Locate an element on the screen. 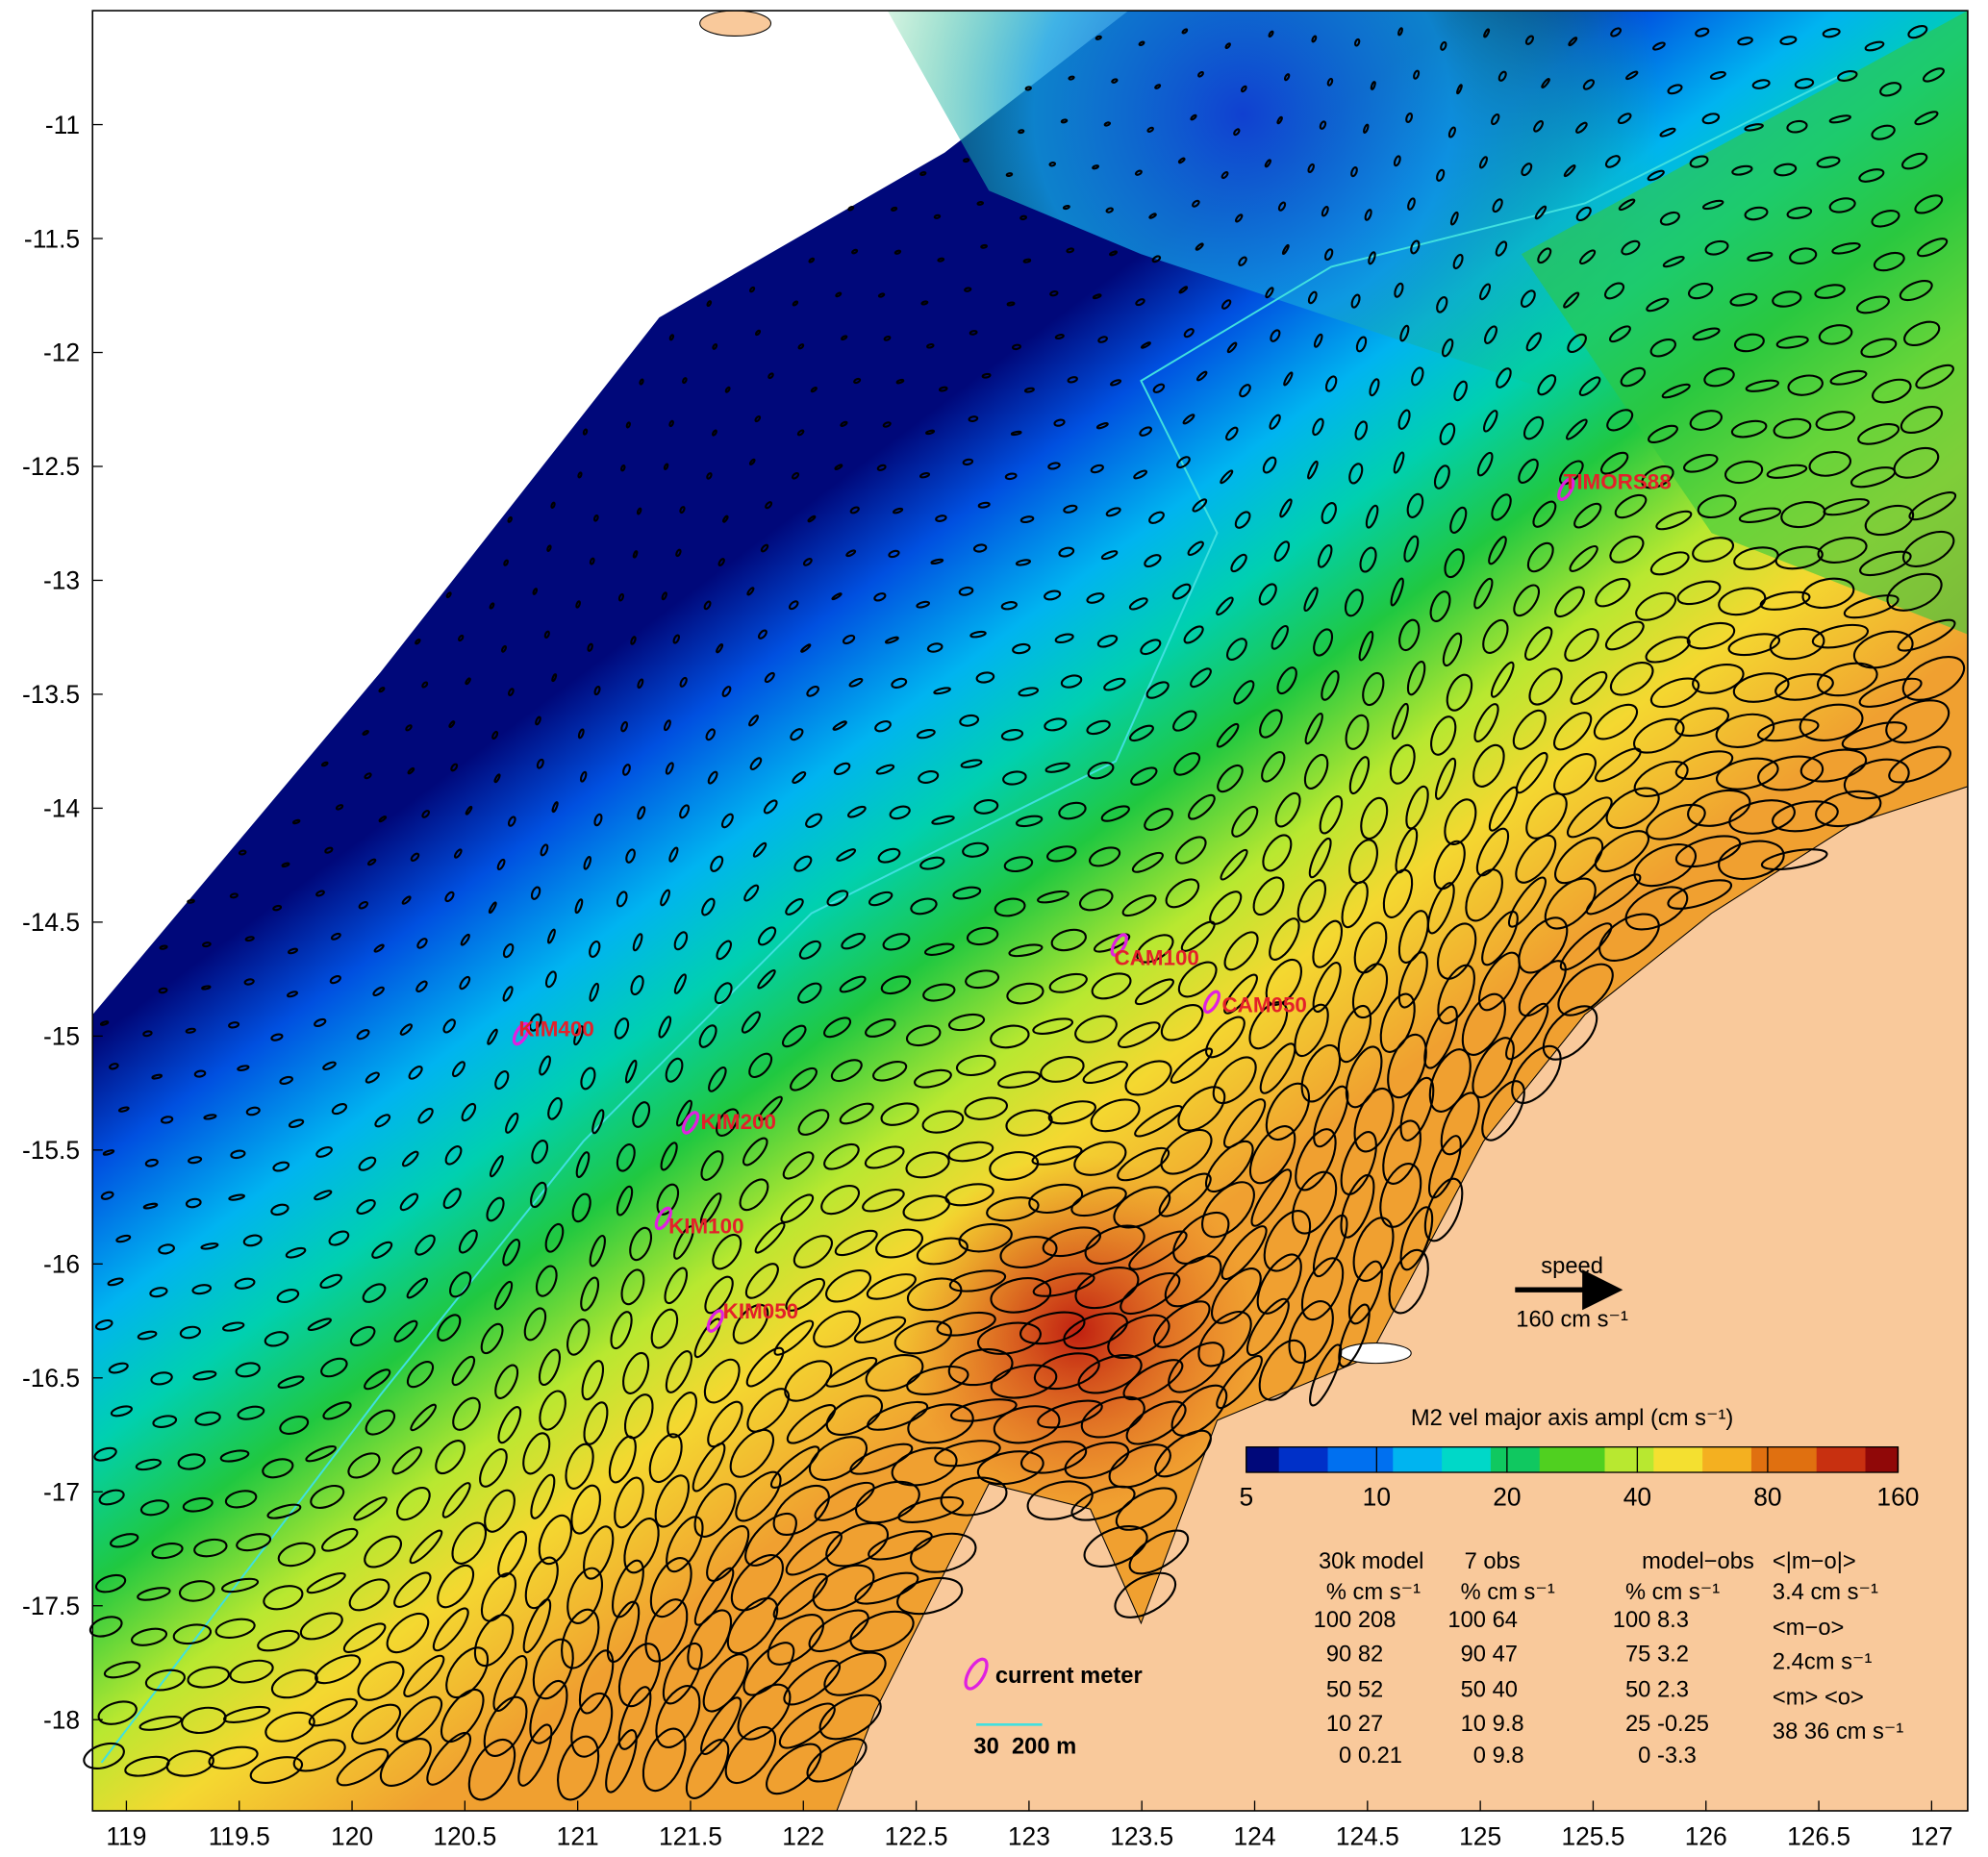  legend-current-meter: current meter is located at coordinates (1069, 1676).